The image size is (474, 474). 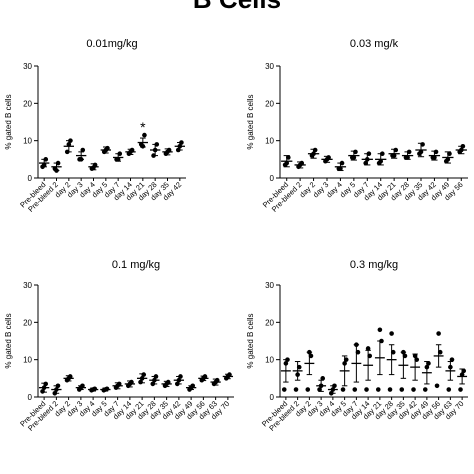 I want to click on panel-title: 0.03 mg/k, so click(x=374, y=44).